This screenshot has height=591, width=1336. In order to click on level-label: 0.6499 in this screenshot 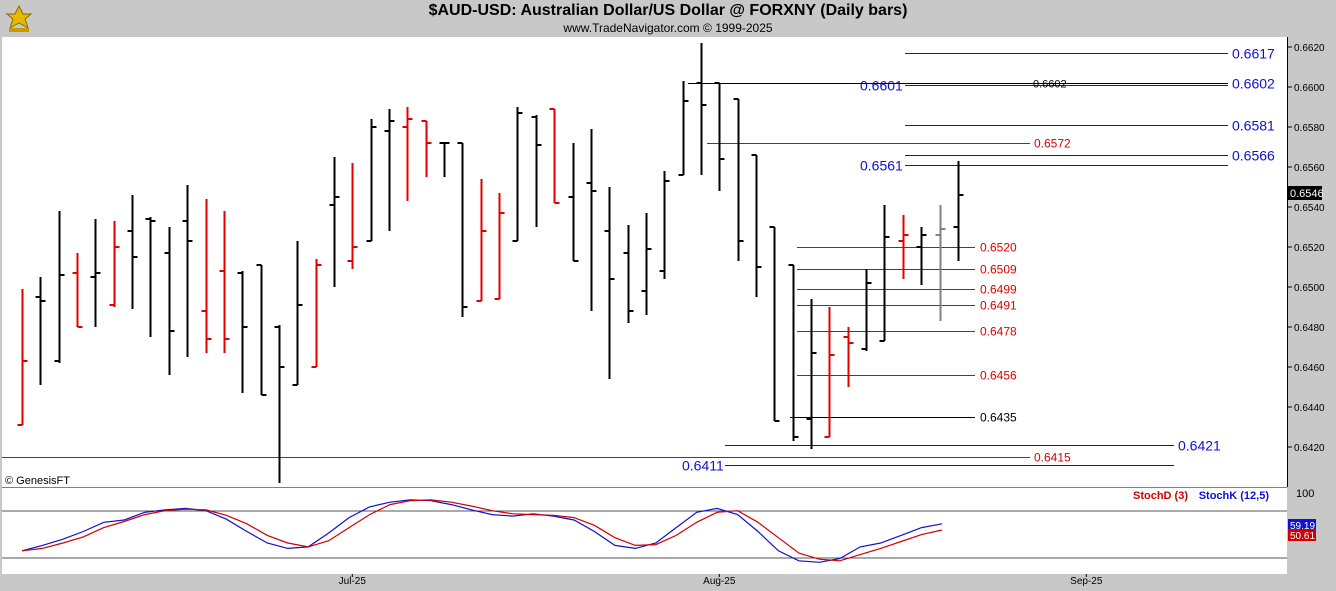, I will do `click(998, 290)`.